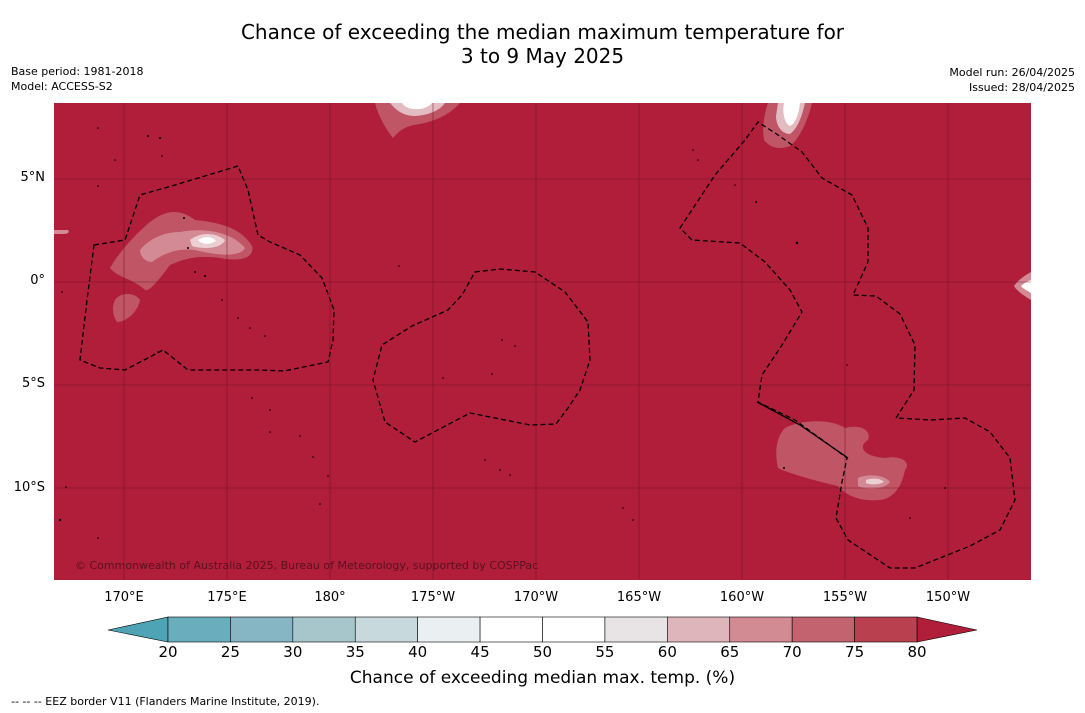 This screenshot has width=1085, height=713. I want to click on colorbar, so click(542, 629).